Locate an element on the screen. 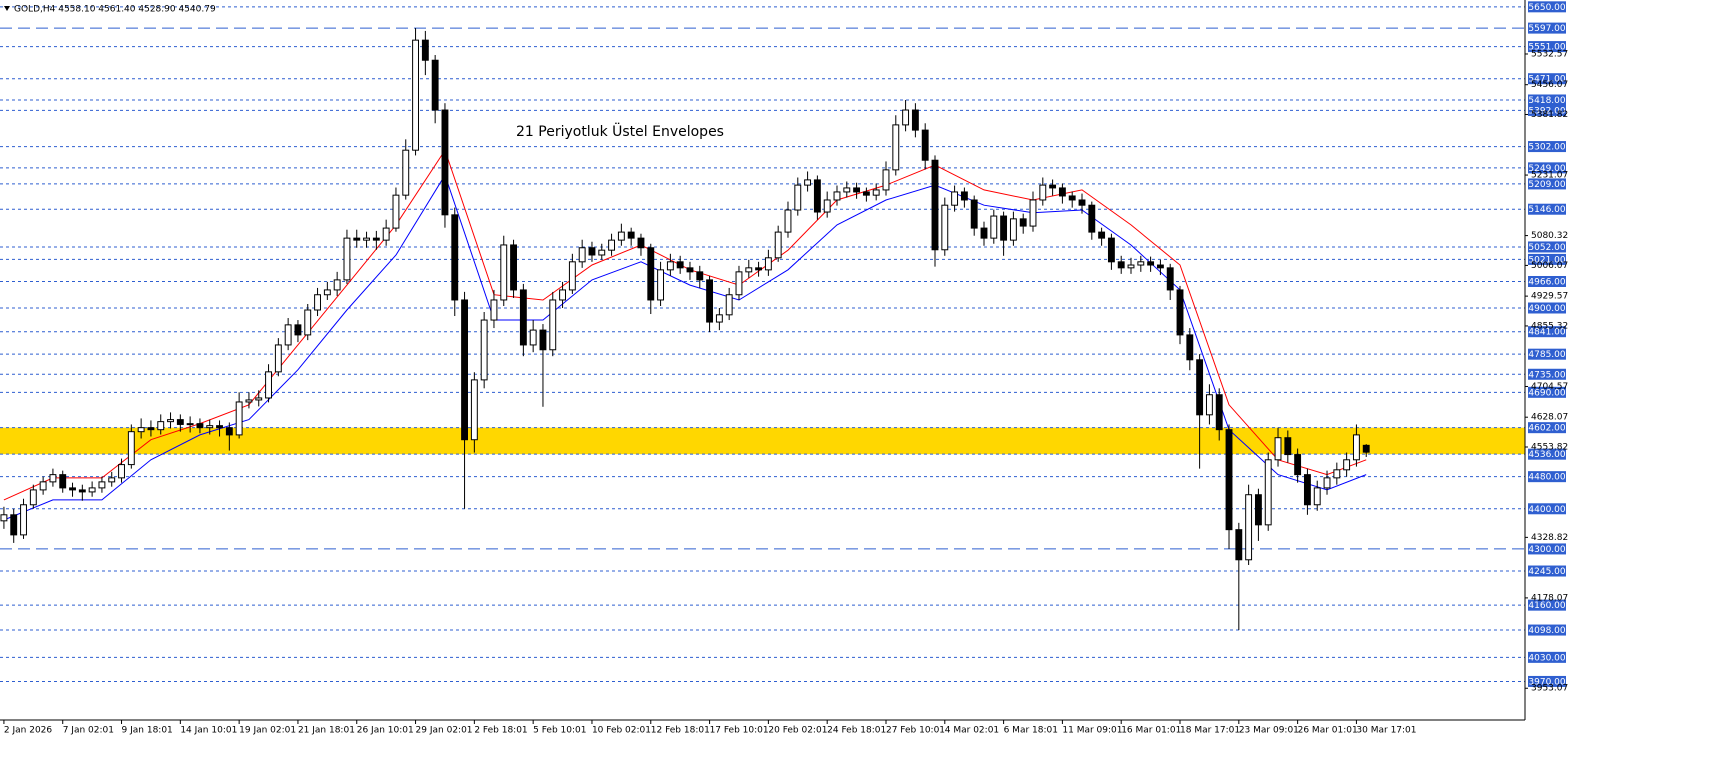  x-tick-label: 2 Jan 2026 is located at coordinates (28, 731).